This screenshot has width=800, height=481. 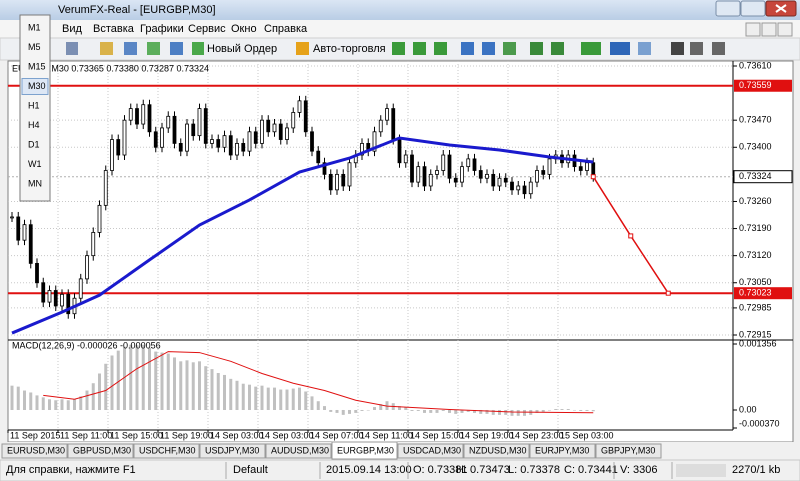 What do you see at coordinates (483, 470) in the screenshot?
I see `status-high: H: 0.73473` at bounding box center [483, 470].